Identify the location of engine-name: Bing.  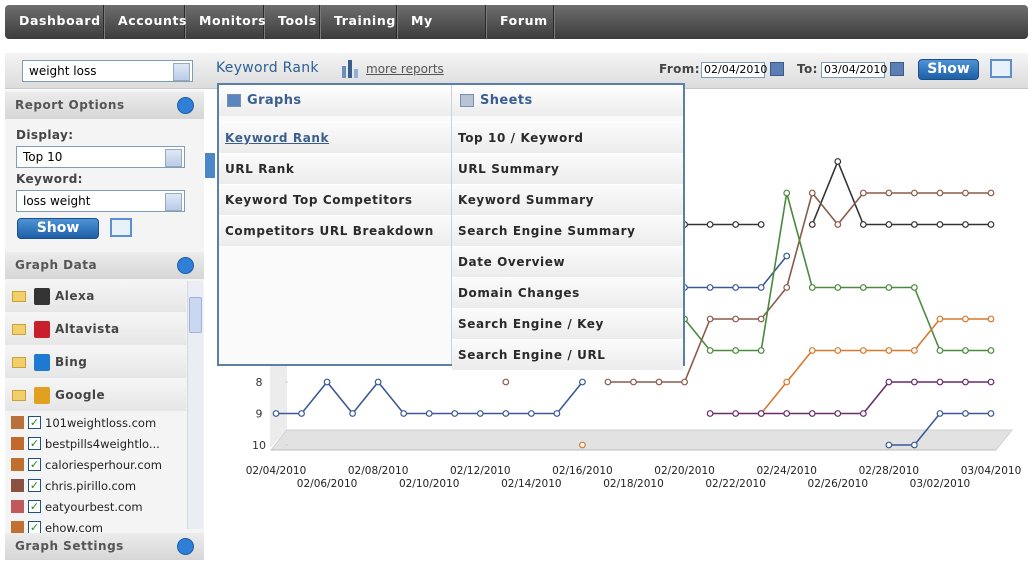
(71, 362).